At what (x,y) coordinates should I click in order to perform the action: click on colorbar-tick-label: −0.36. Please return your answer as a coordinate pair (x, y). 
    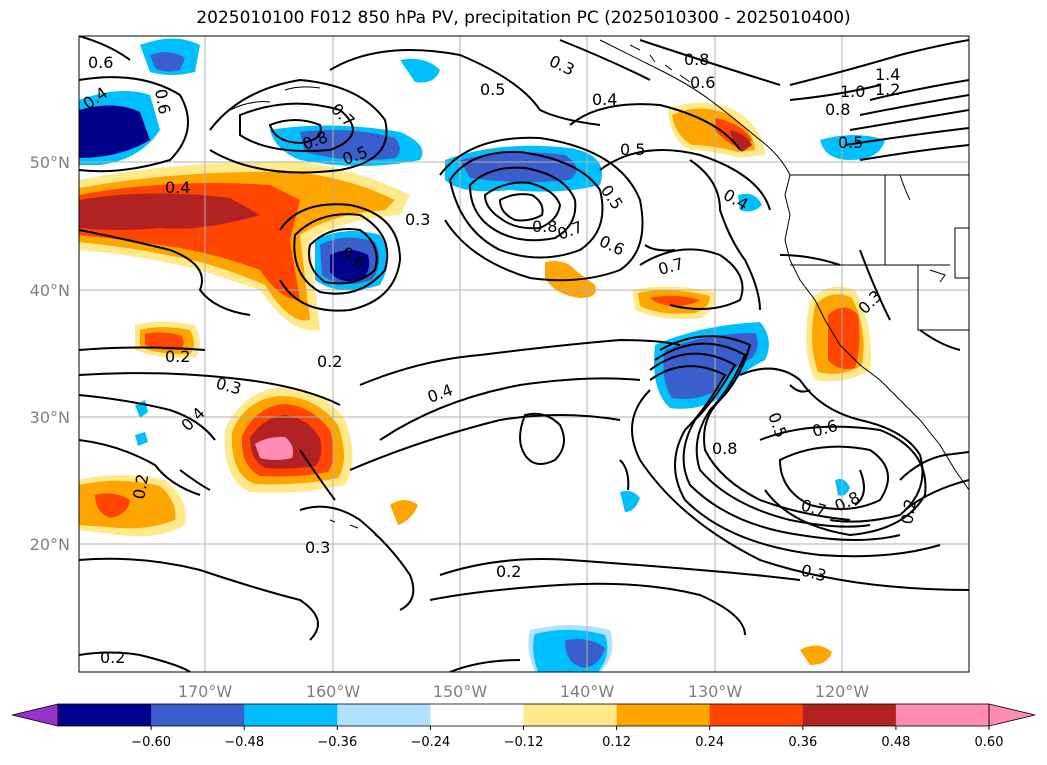
    Looking at the image, I should click on (337, 742).